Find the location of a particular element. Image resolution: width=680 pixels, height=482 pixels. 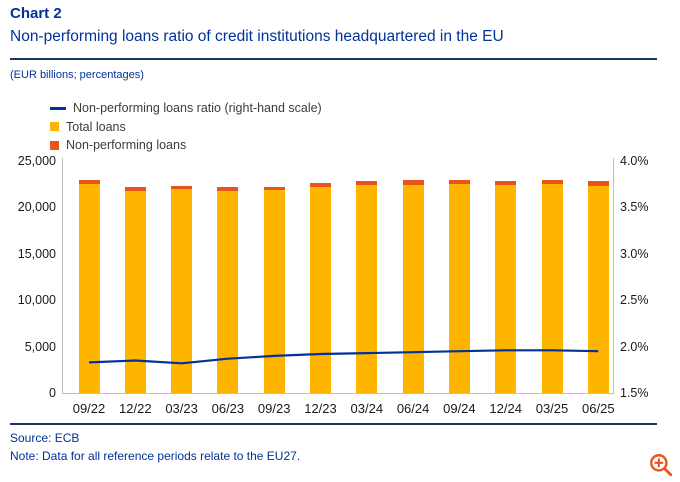

title-divider is located at coordinates (333, 59).